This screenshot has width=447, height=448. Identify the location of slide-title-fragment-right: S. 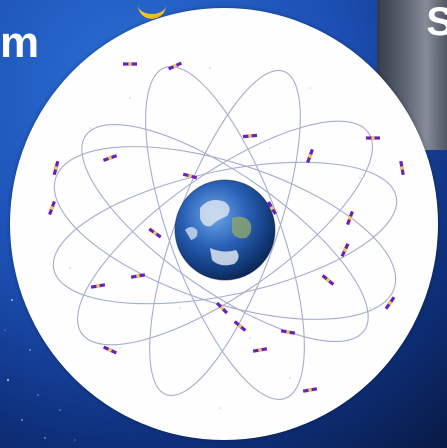
(436, 22).